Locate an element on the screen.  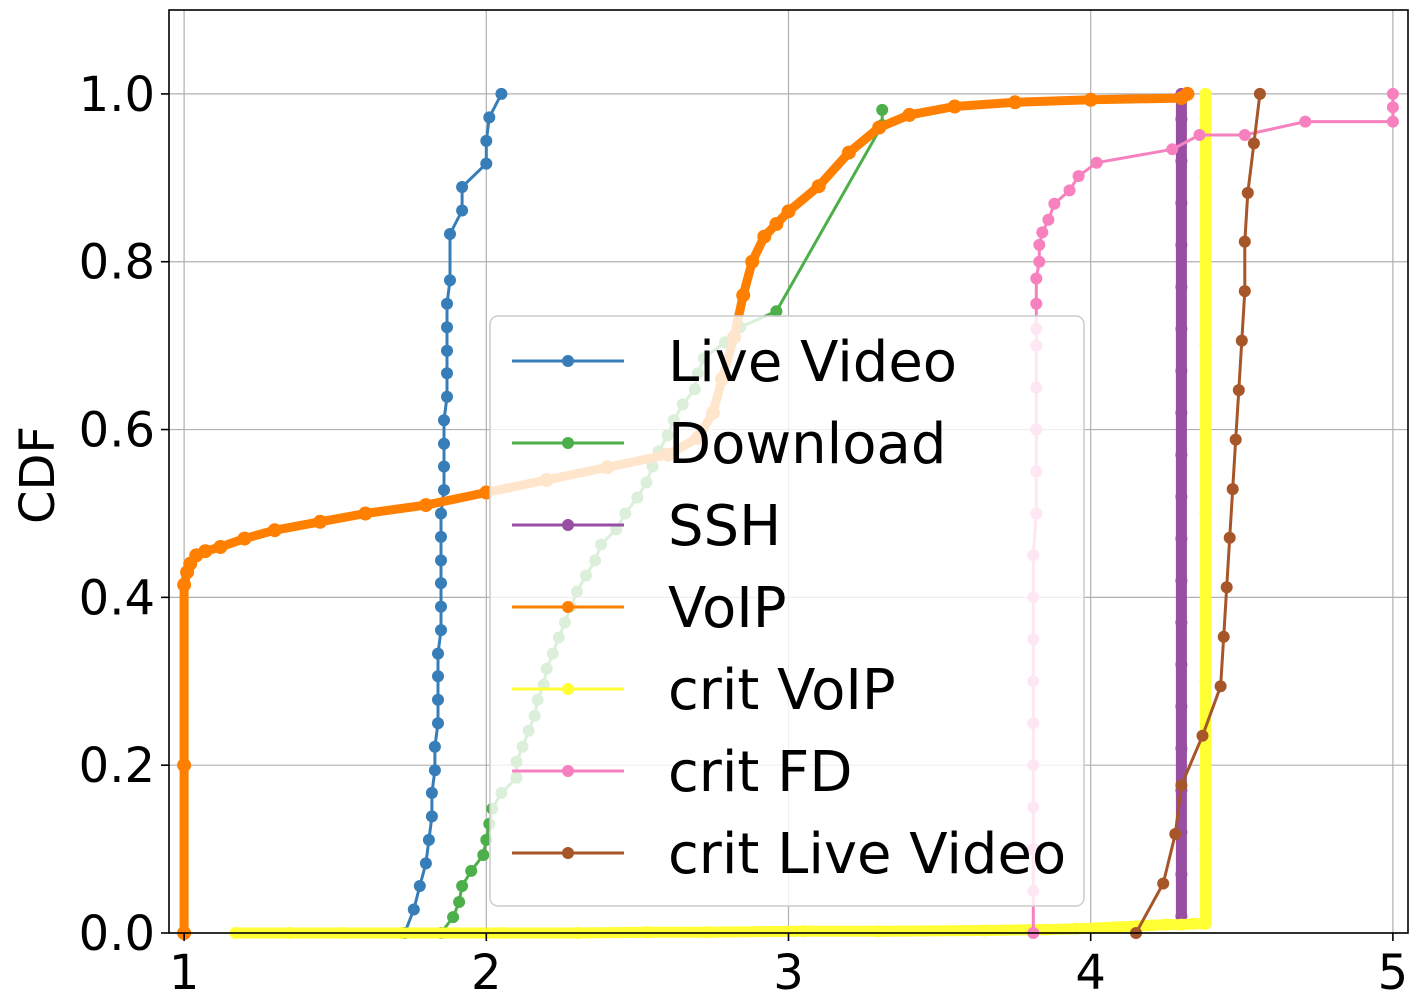
y-axis-label: CDF is located at coordinates (38, 475).